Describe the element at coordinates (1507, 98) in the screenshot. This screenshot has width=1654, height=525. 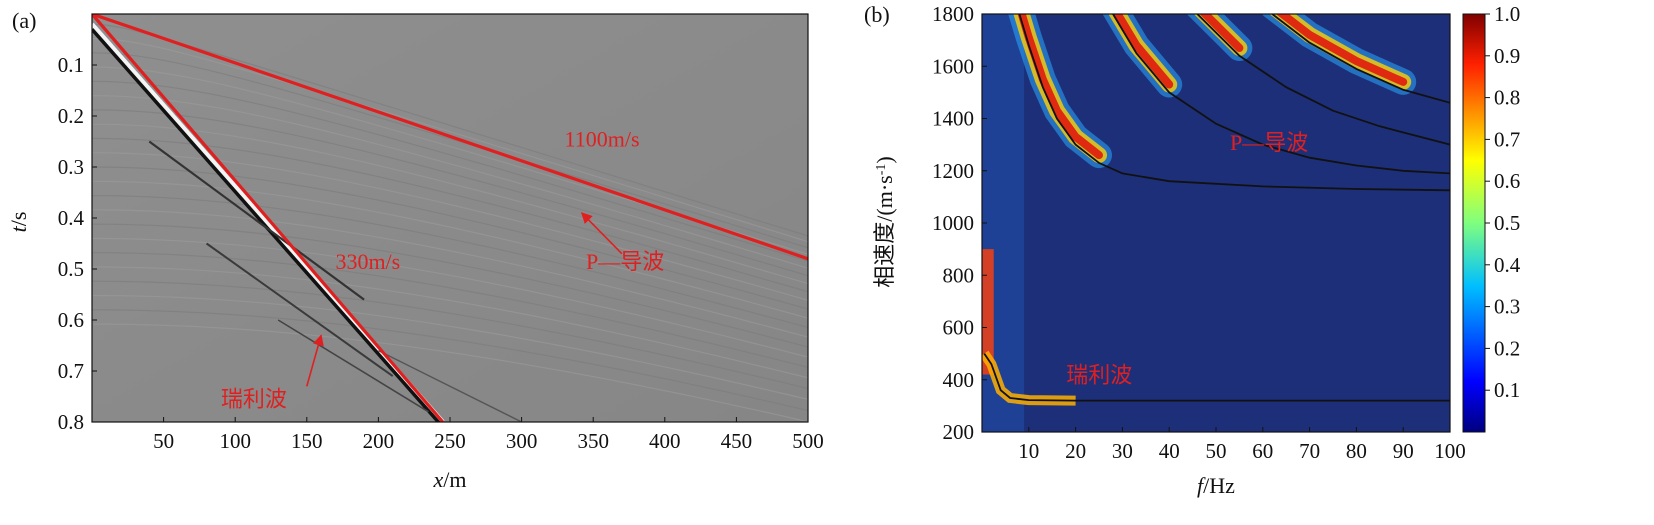
I see `colorbar-tick-label: 0.8` at that location.